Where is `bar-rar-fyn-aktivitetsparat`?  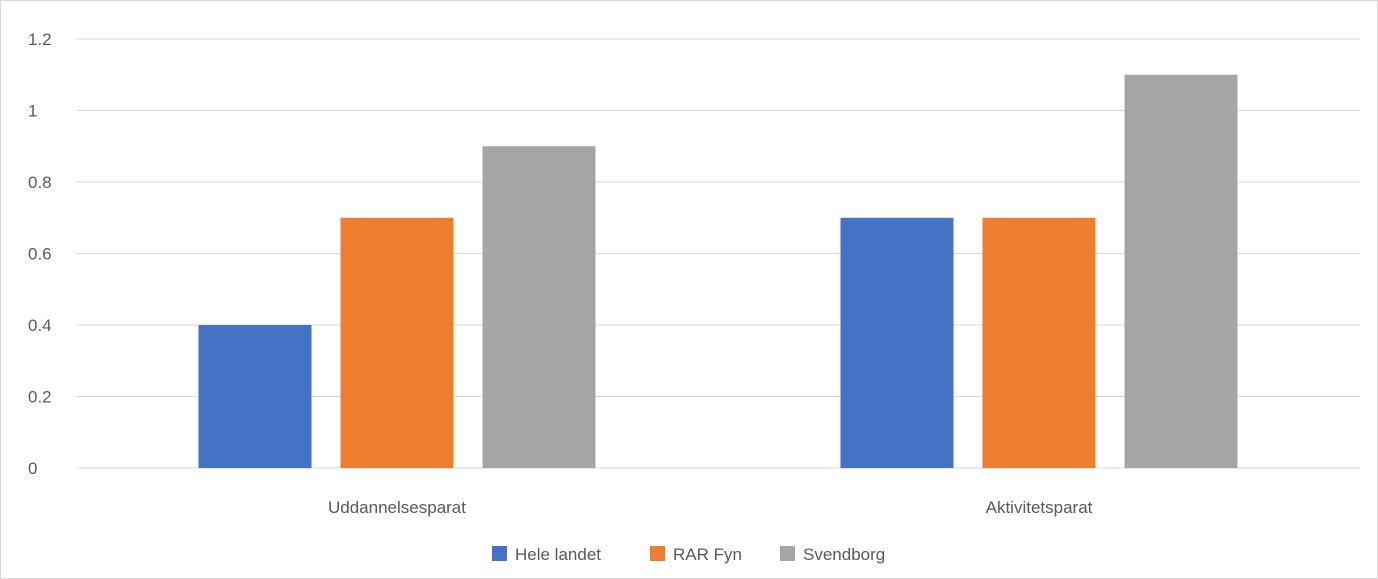
bar-rar-fyn-aktivitetsparat is located at coordinates (1039, 342).